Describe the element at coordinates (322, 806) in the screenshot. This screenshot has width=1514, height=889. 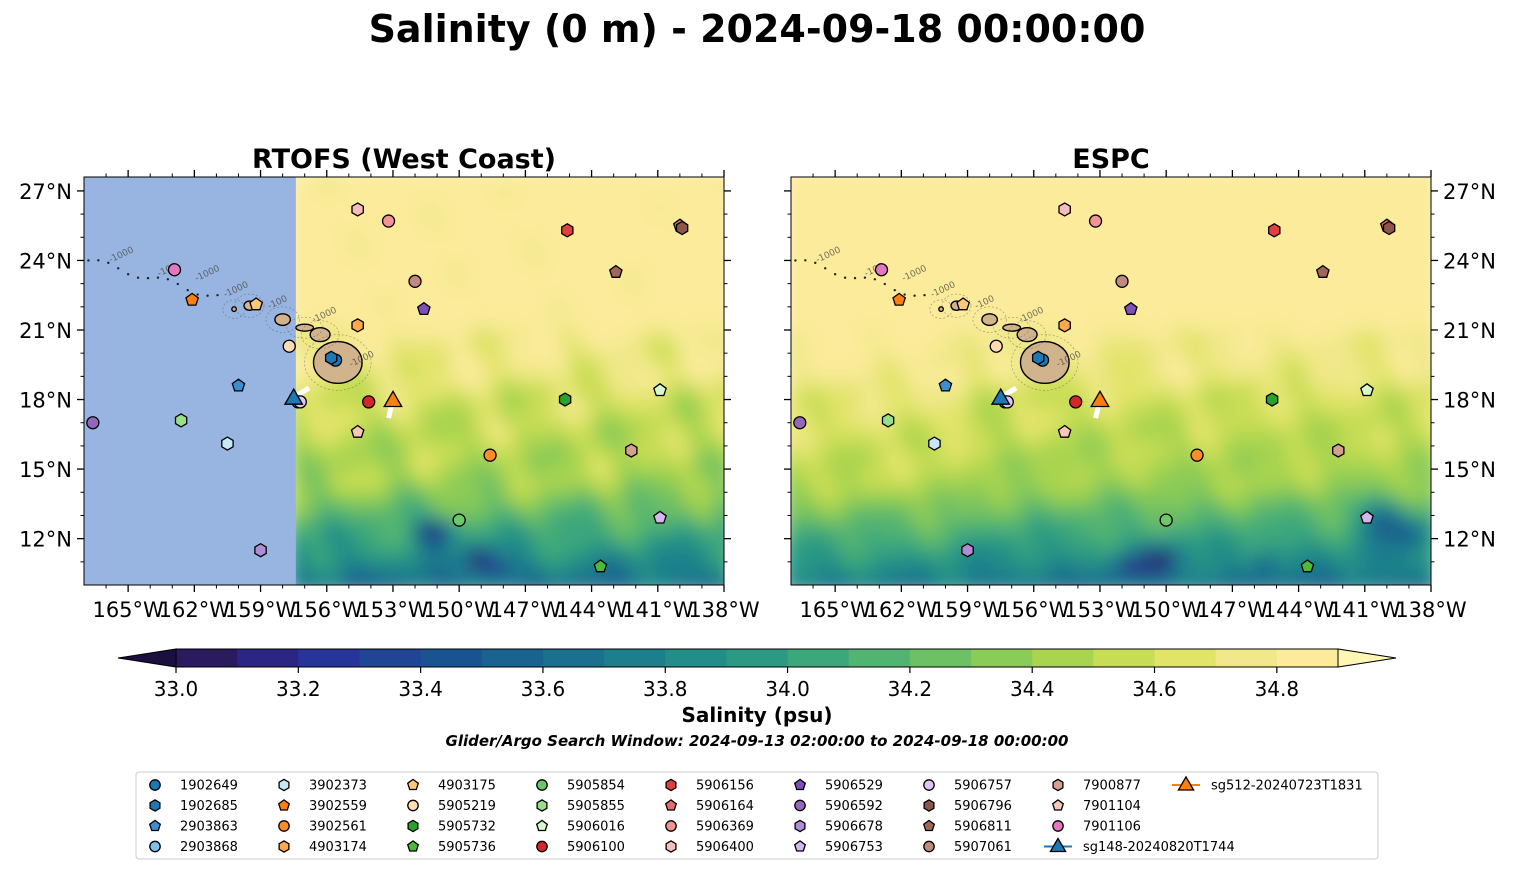
I see `legend-item-3902559: 3902559` at that location.